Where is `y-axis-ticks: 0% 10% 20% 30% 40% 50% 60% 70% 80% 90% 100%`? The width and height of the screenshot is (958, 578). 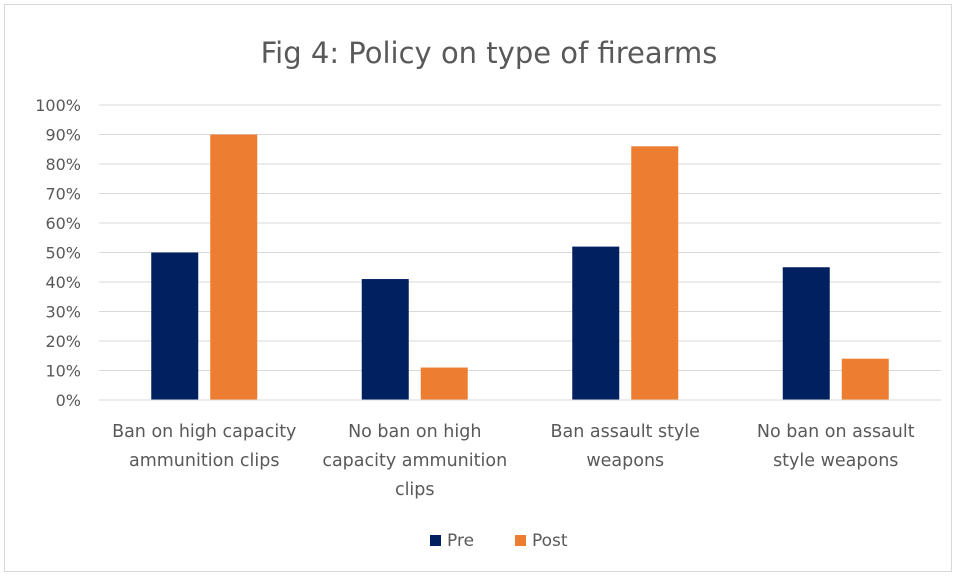
y-axis-ticks: 0% 10% 20% 30% 40% 50% 60% 70% 80% 90% 100% is located at coordinates (58, 253).